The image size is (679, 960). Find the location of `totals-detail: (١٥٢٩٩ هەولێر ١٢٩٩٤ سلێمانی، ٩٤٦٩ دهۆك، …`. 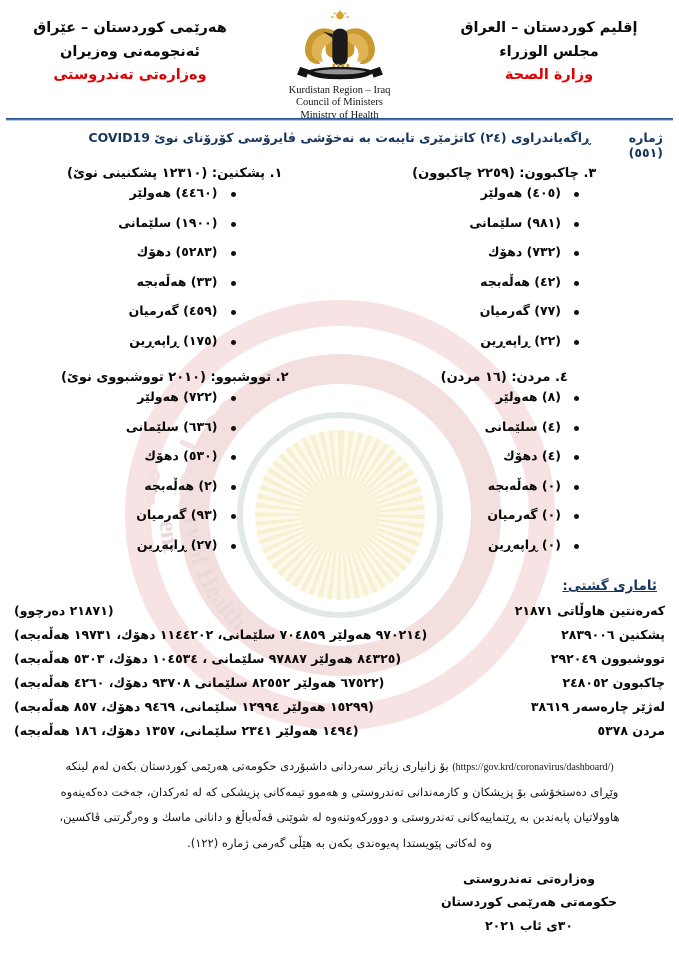

totals-detail: (١٥٢٩٩ هەولێر ١٢٩٩٤ سلێمانی، ٩٤٦٩ دهۆك، … is located at coordinates (194, 706).